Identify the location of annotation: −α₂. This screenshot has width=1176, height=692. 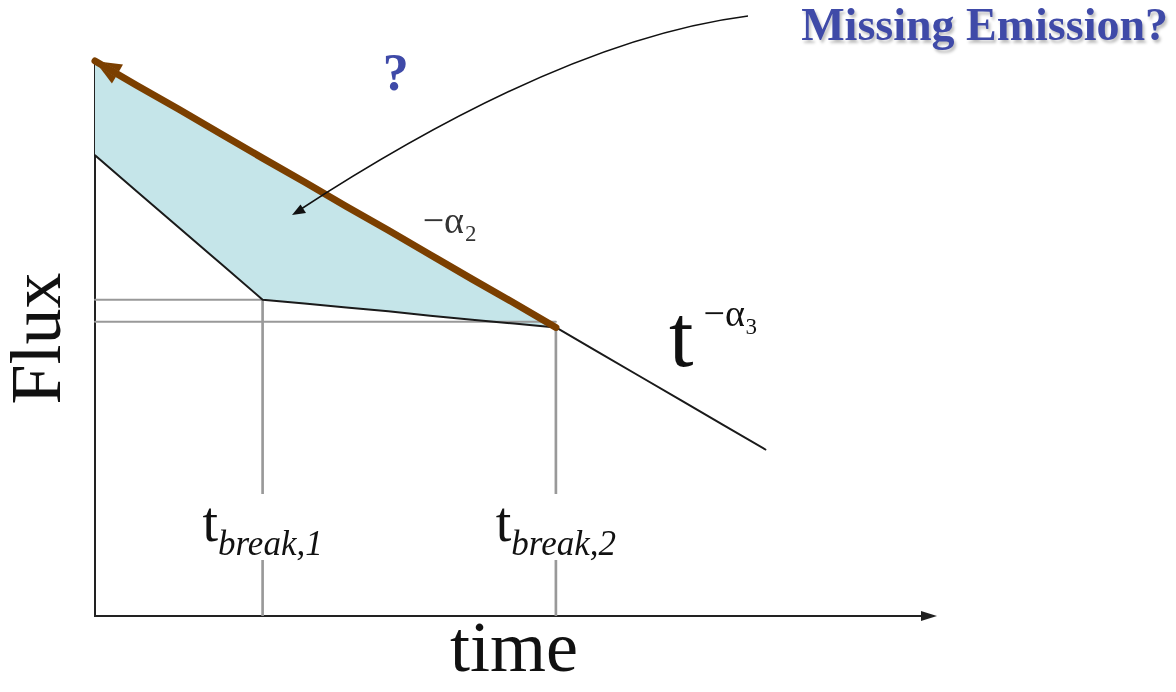
(450, 220).